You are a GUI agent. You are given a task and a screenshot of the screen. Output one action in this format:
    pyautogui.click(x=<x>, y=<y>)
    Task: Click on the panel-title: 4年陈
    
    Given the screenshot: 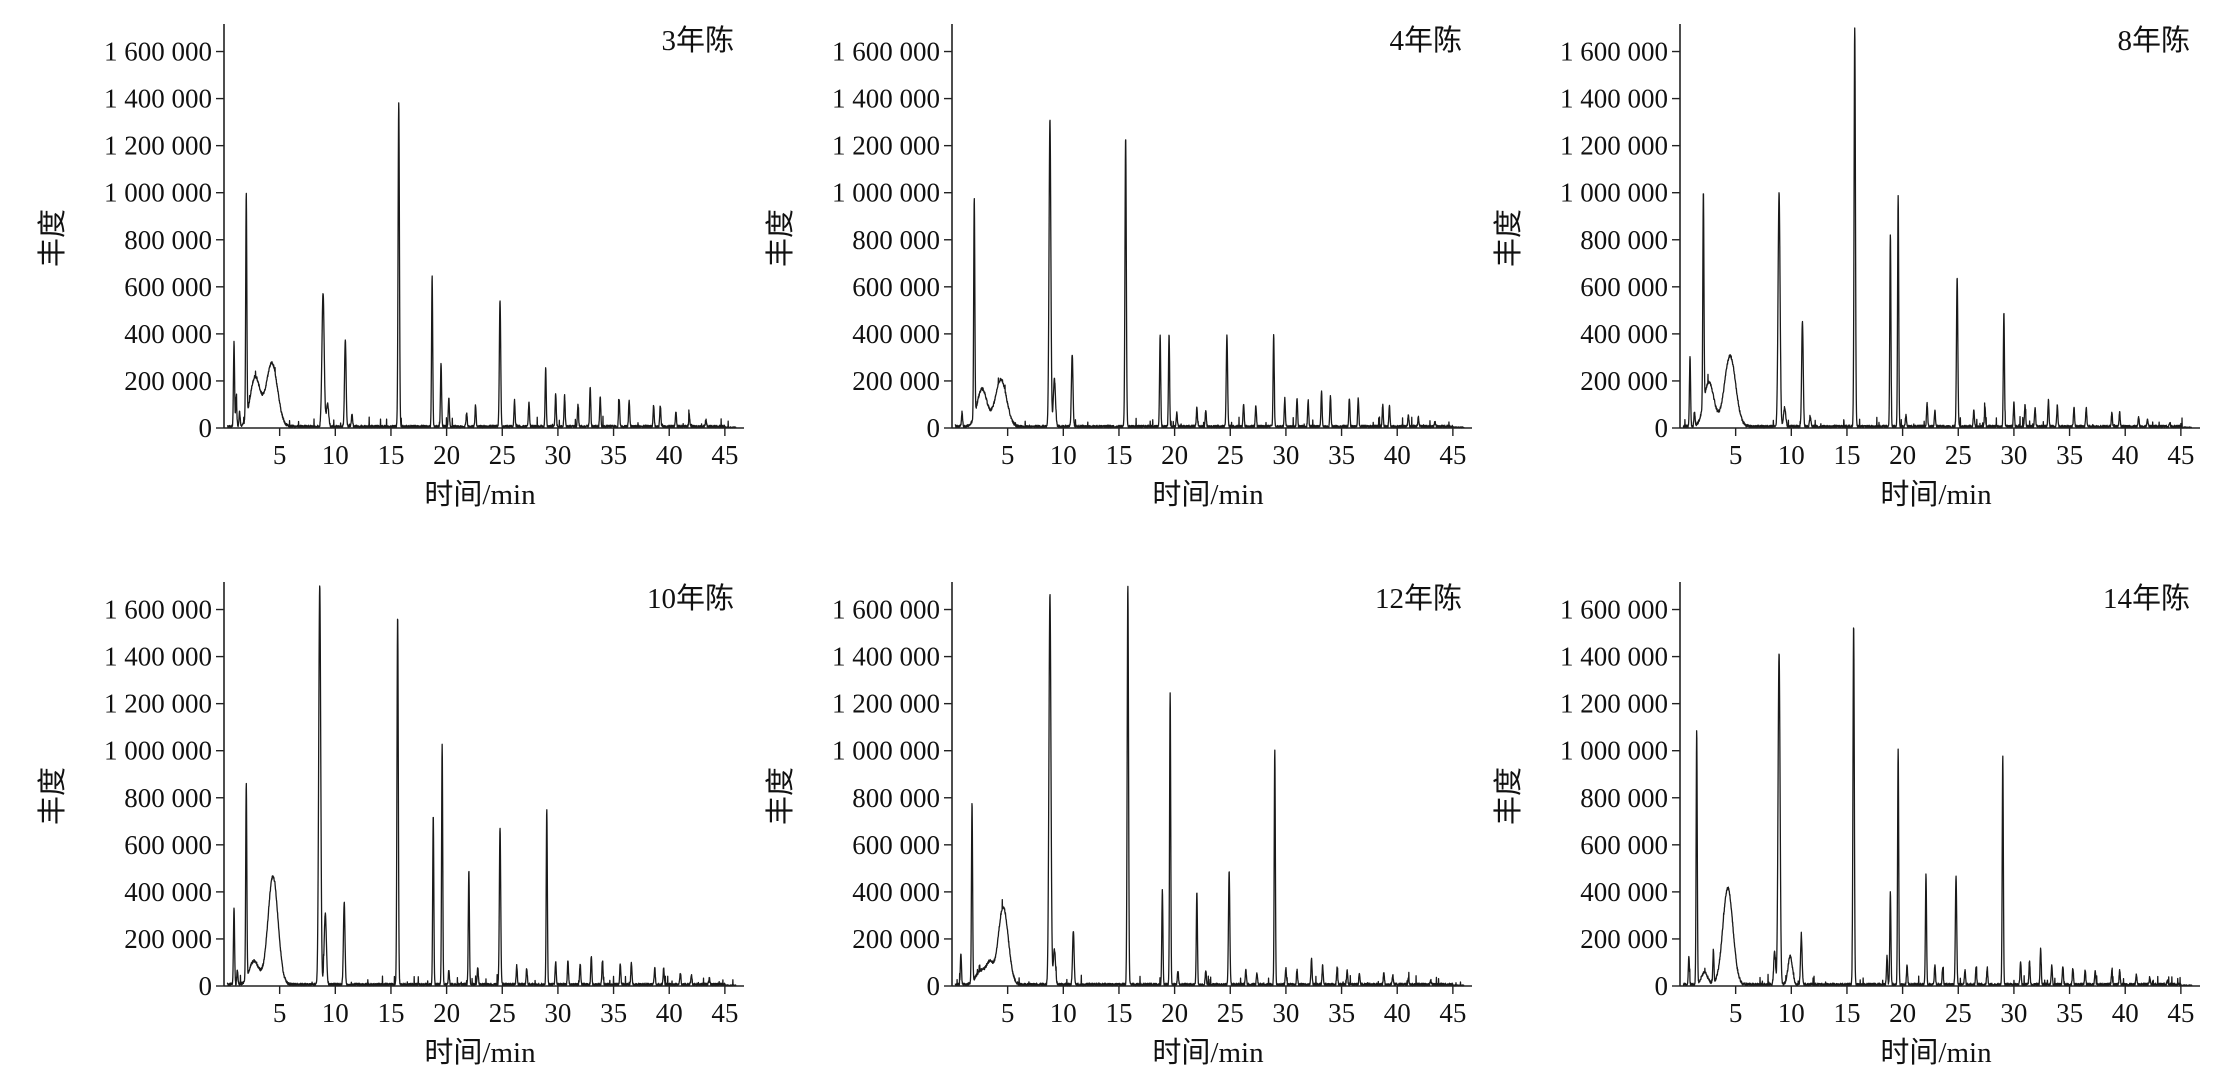 What is the action you would take?
    pyautogui.click(x=1425, y=40)
    